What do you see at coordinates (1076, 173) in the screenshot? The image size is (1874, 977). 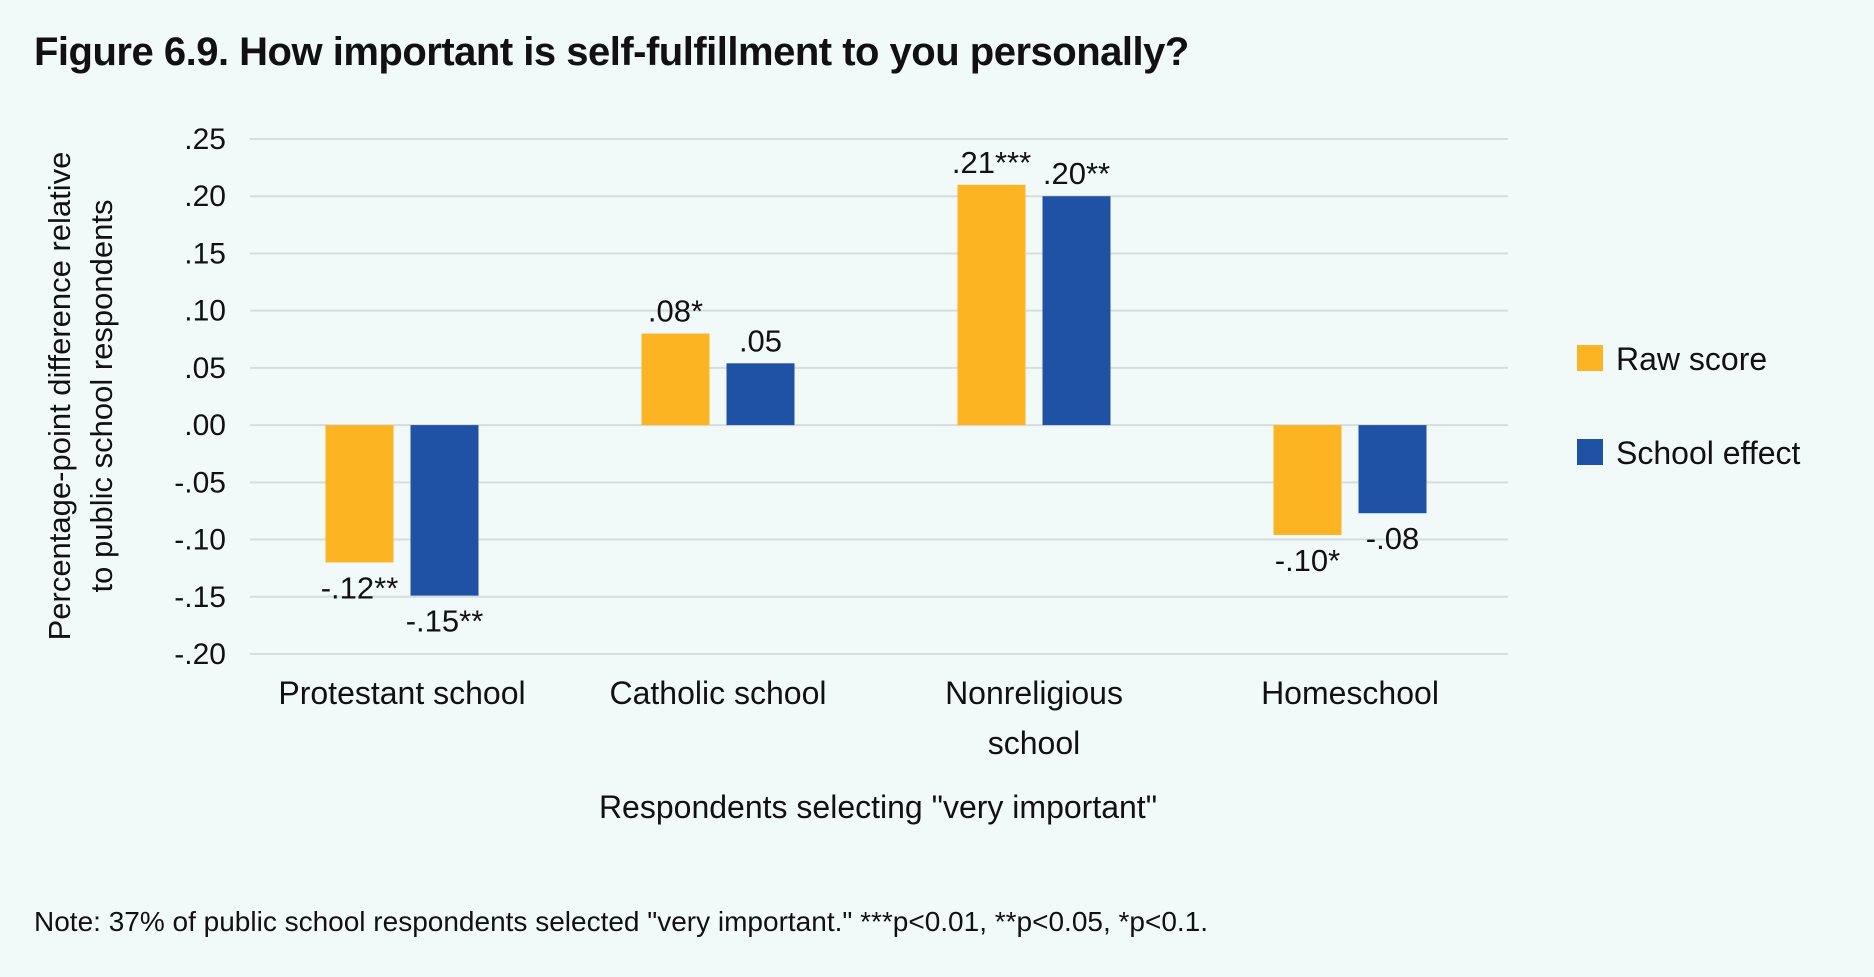 I see `data-label: .20**` at bounding box center [1076, 173].